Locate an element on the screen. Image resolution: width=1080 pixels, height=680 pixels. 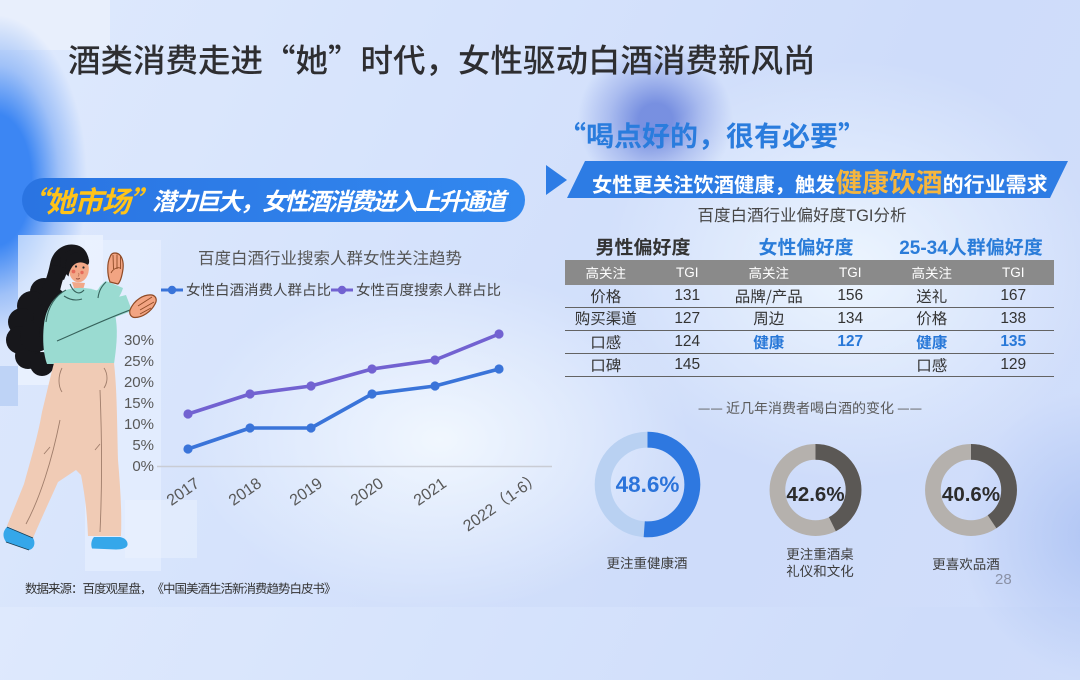
svg-text: 2022（1-6） is located at coordinates (501, 500).